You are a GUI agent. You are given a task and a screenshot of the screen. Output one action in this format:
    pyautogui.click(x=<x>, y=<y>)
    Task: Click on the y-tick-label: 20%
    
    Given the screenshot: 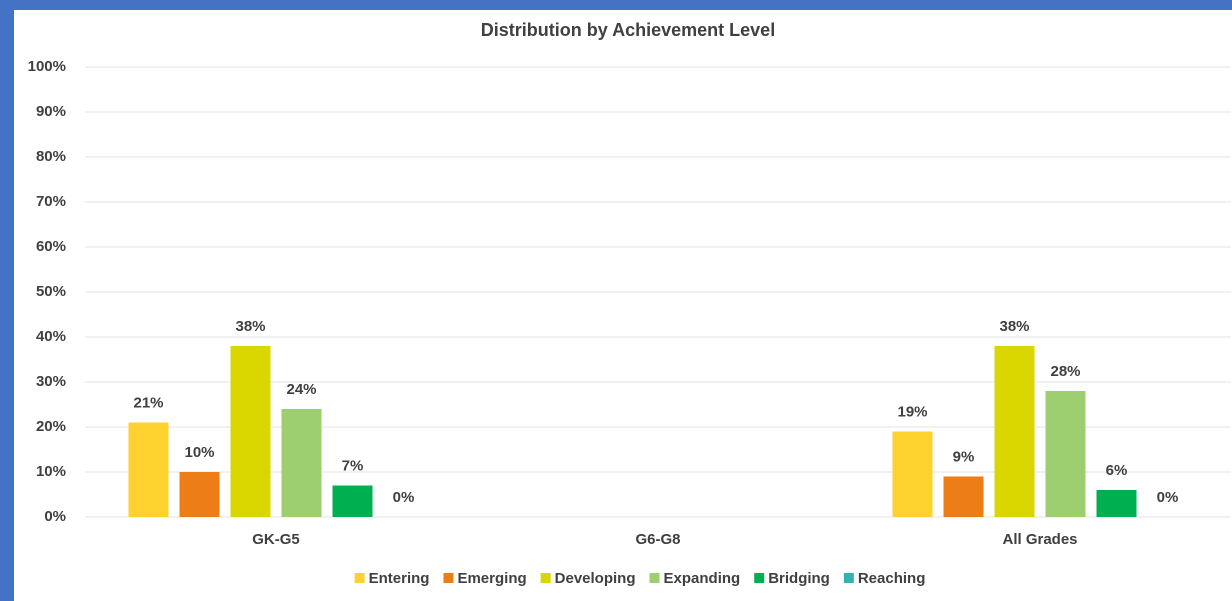 What is the action you would take?
    pyautogui.click(x=51, y=426)
    